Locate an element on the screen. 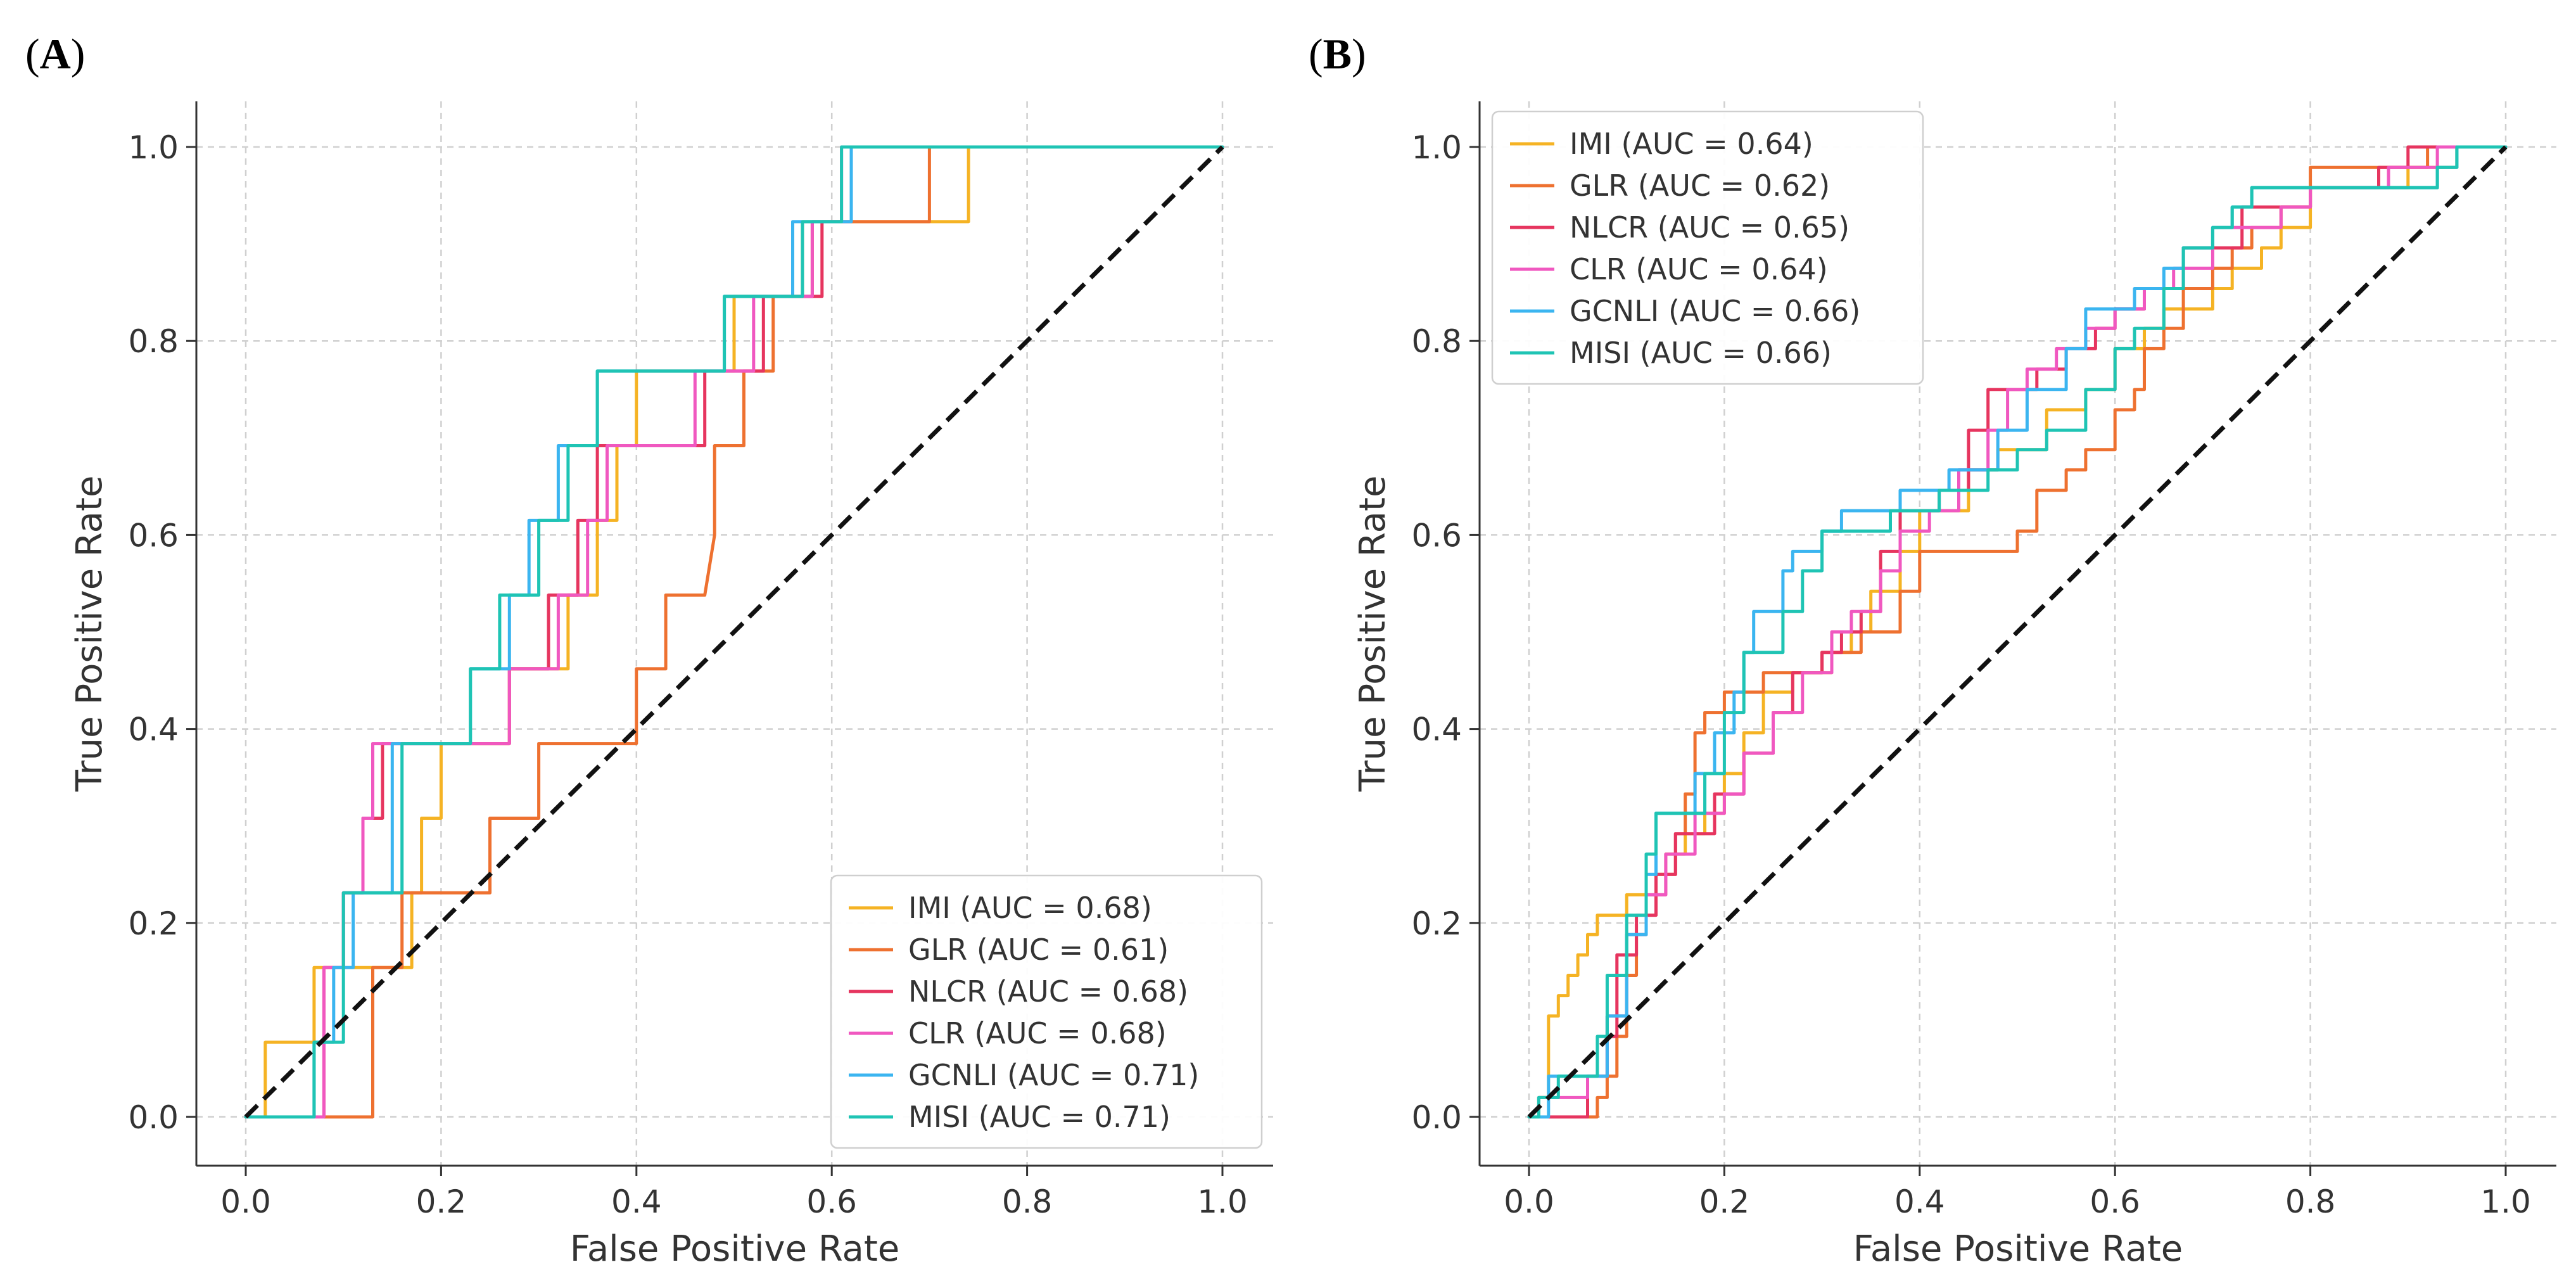 The width and height of the screenshot is (2576, 1281). x-tick-label-a: 0.6 is located at coordinates (831, 1201).